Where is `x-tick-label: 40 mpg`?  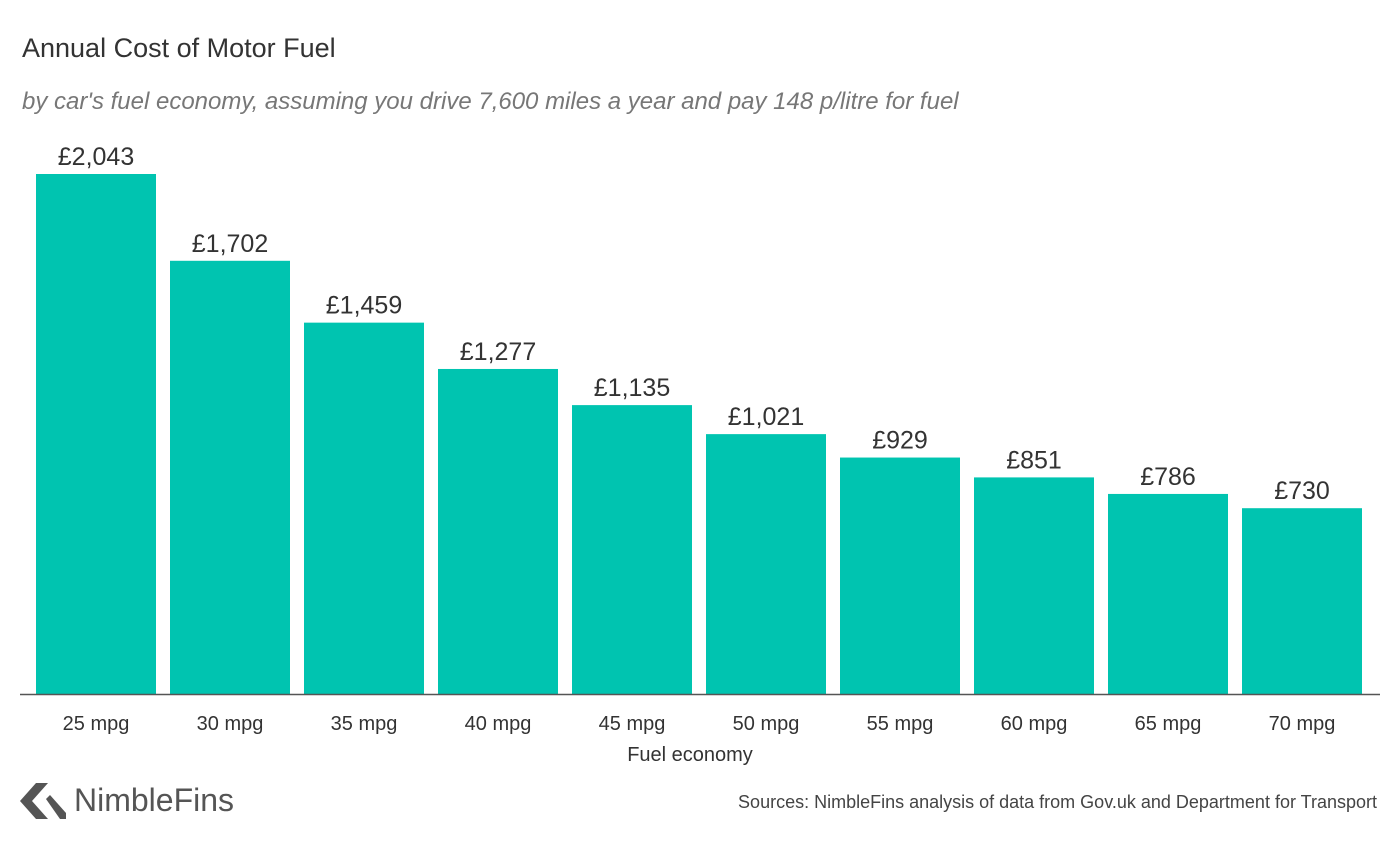
x-tick-label: 40 mpg is located at coordinates (498, 724).